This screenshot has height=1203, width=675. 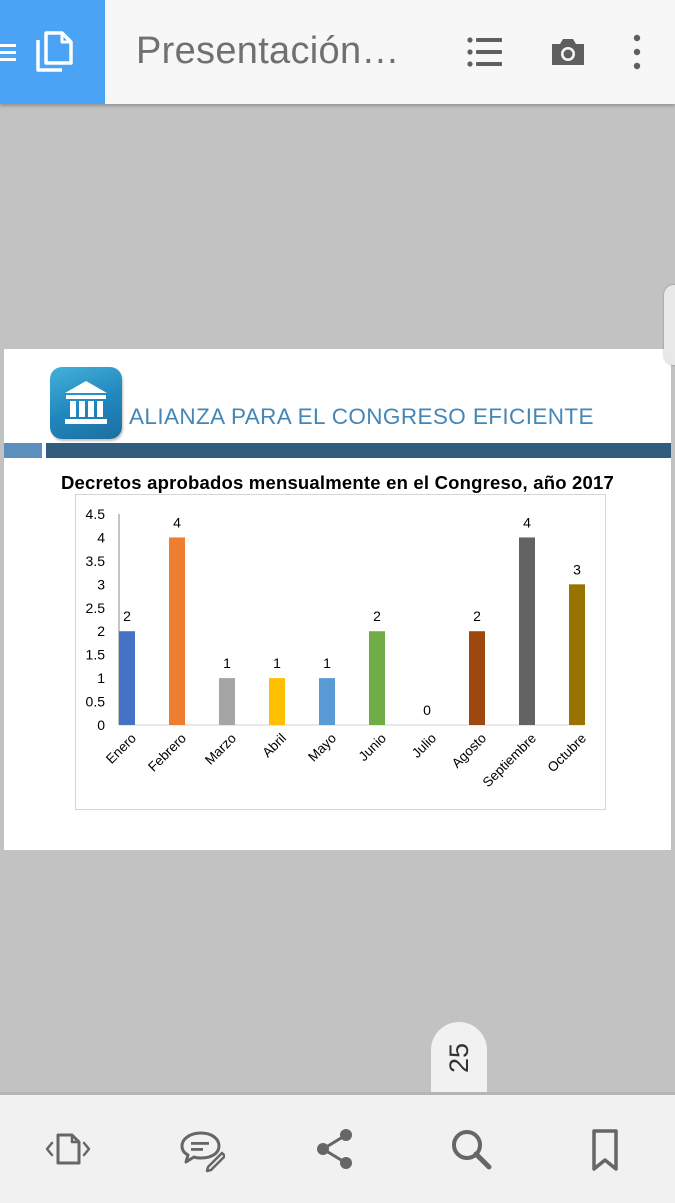 I want to click on comment-edit-icon, so click(x=201, y=1149).